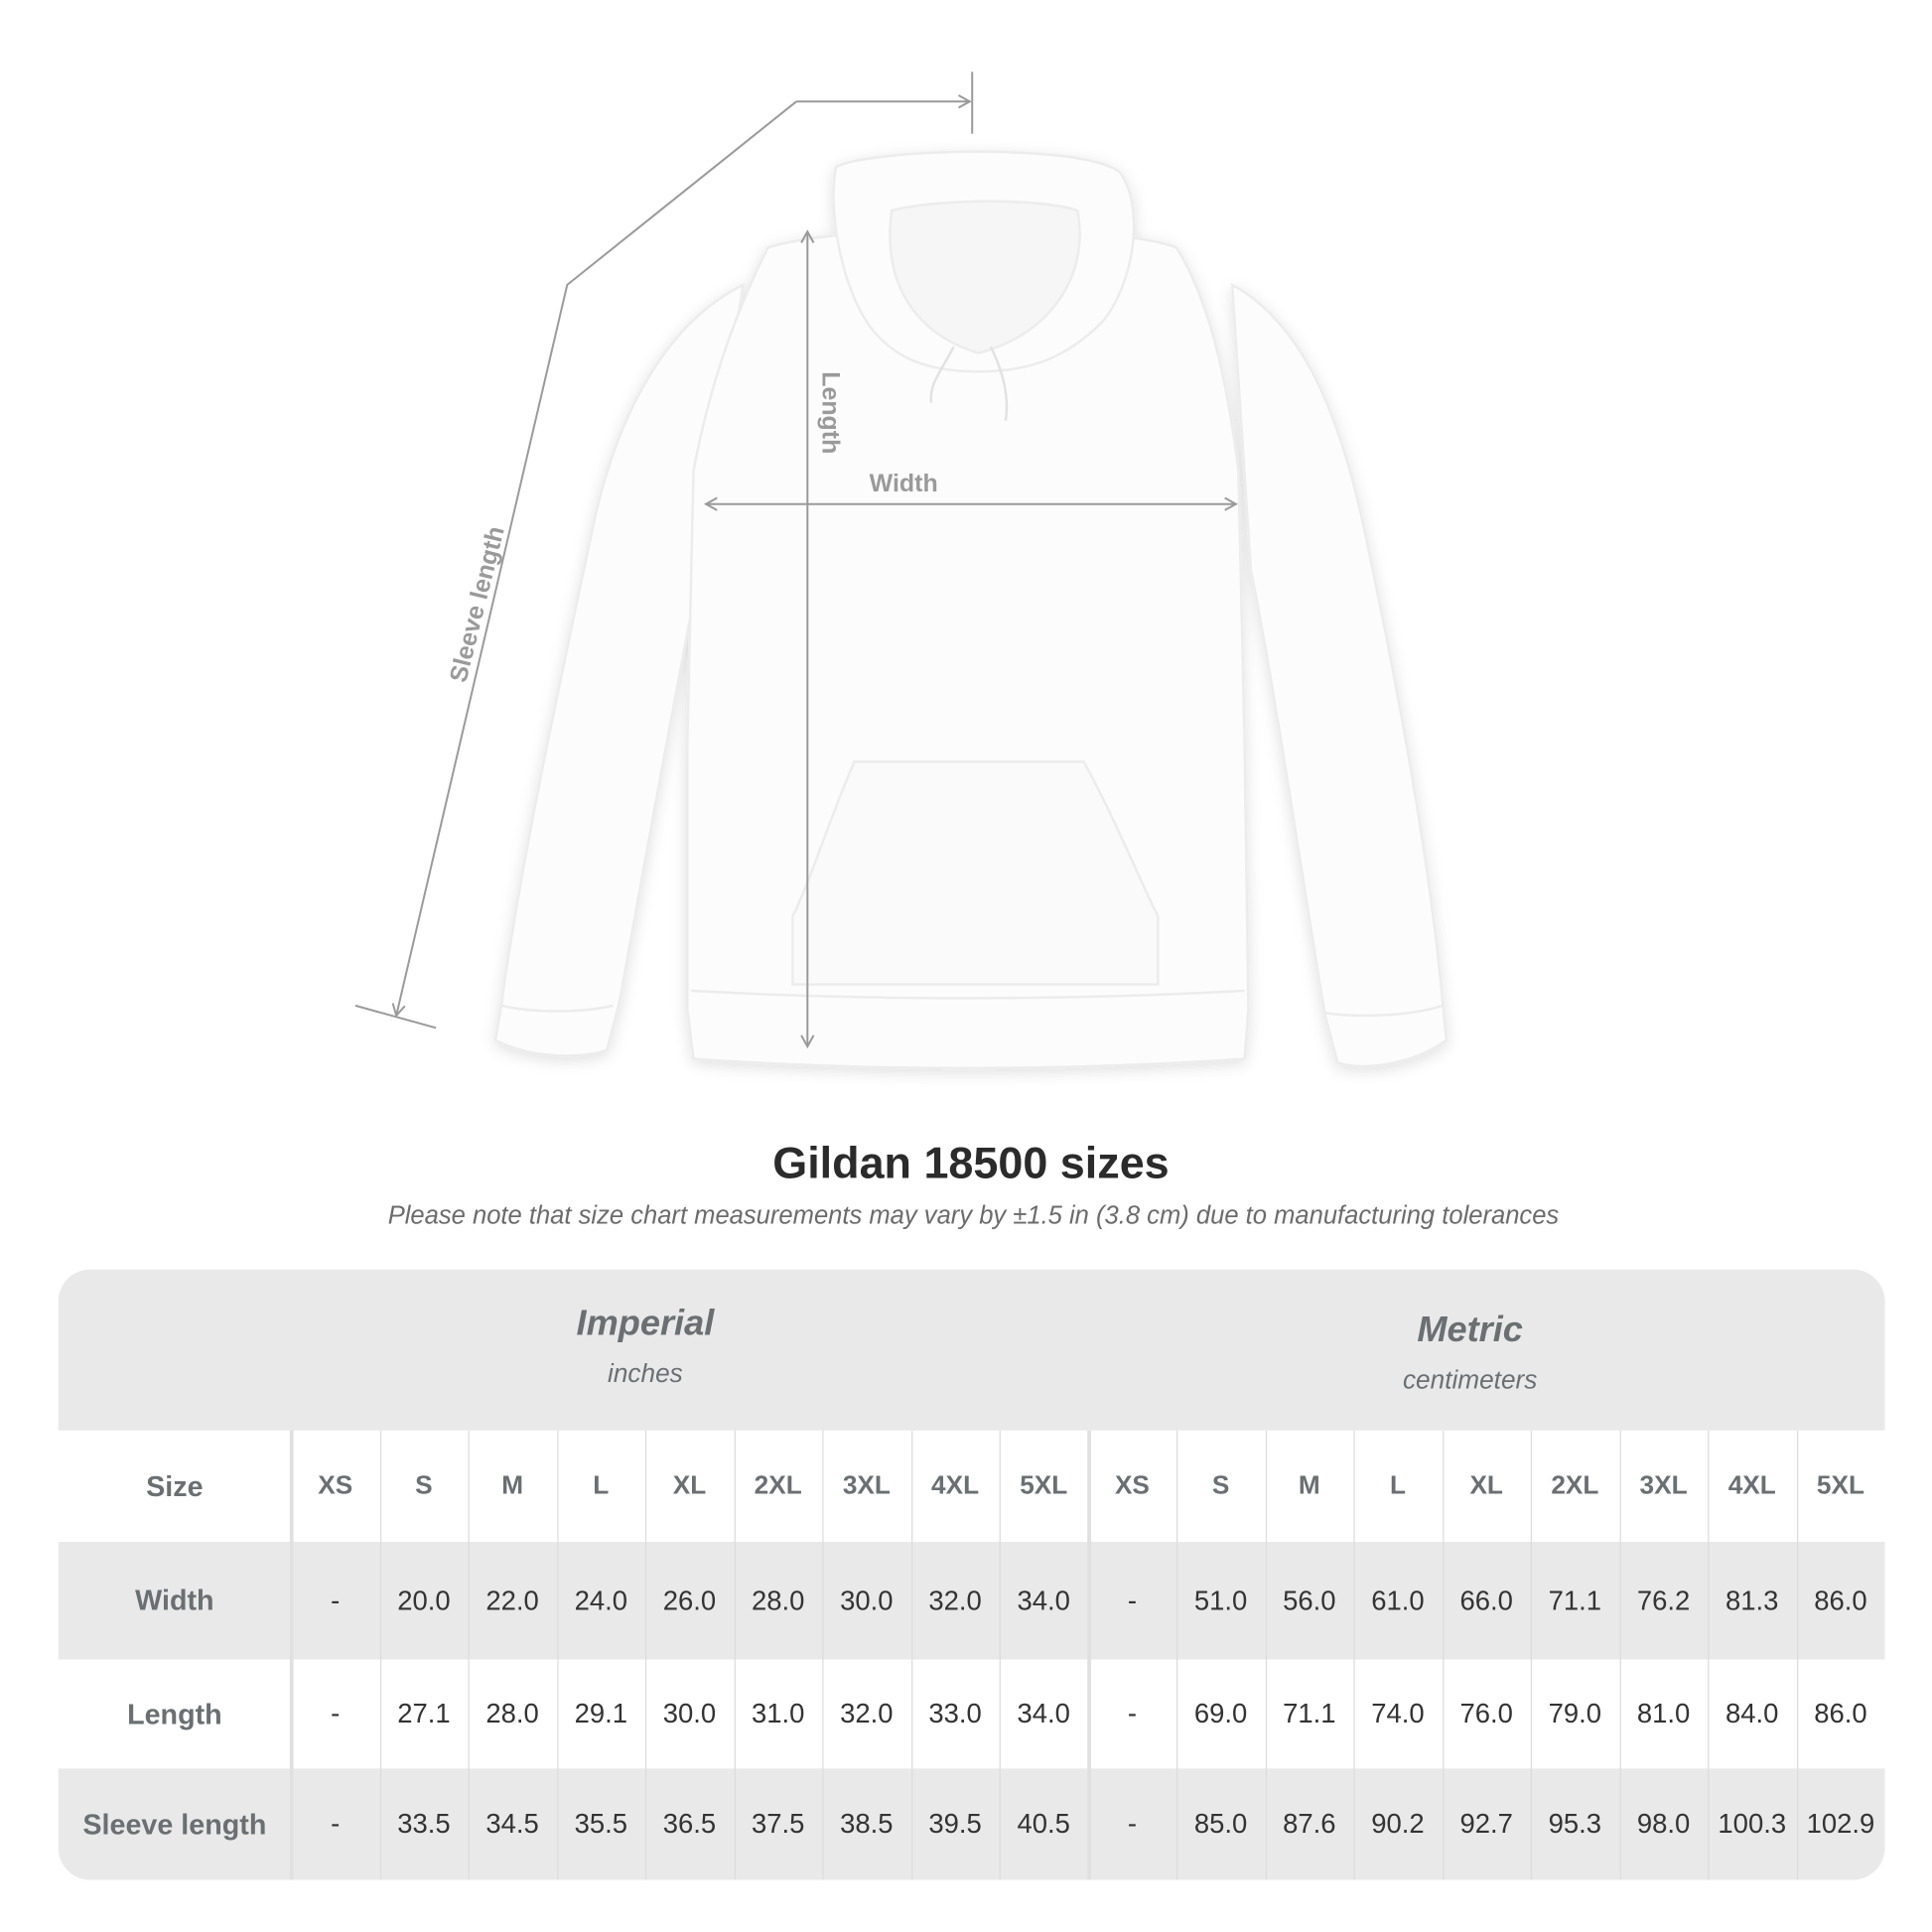 This screenshot has height=1932, width=1932. What do you see at coordinates (1664, 1714) in the screenshot?
I see `table-cell: 81.0` at bounding box center [1664, 1714].